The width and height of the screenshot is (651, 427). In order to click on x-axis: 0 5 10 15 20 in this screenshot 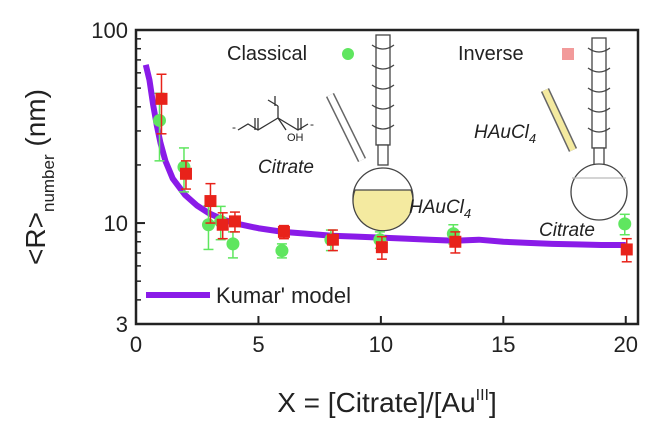, I will do `click(384, 336)`.